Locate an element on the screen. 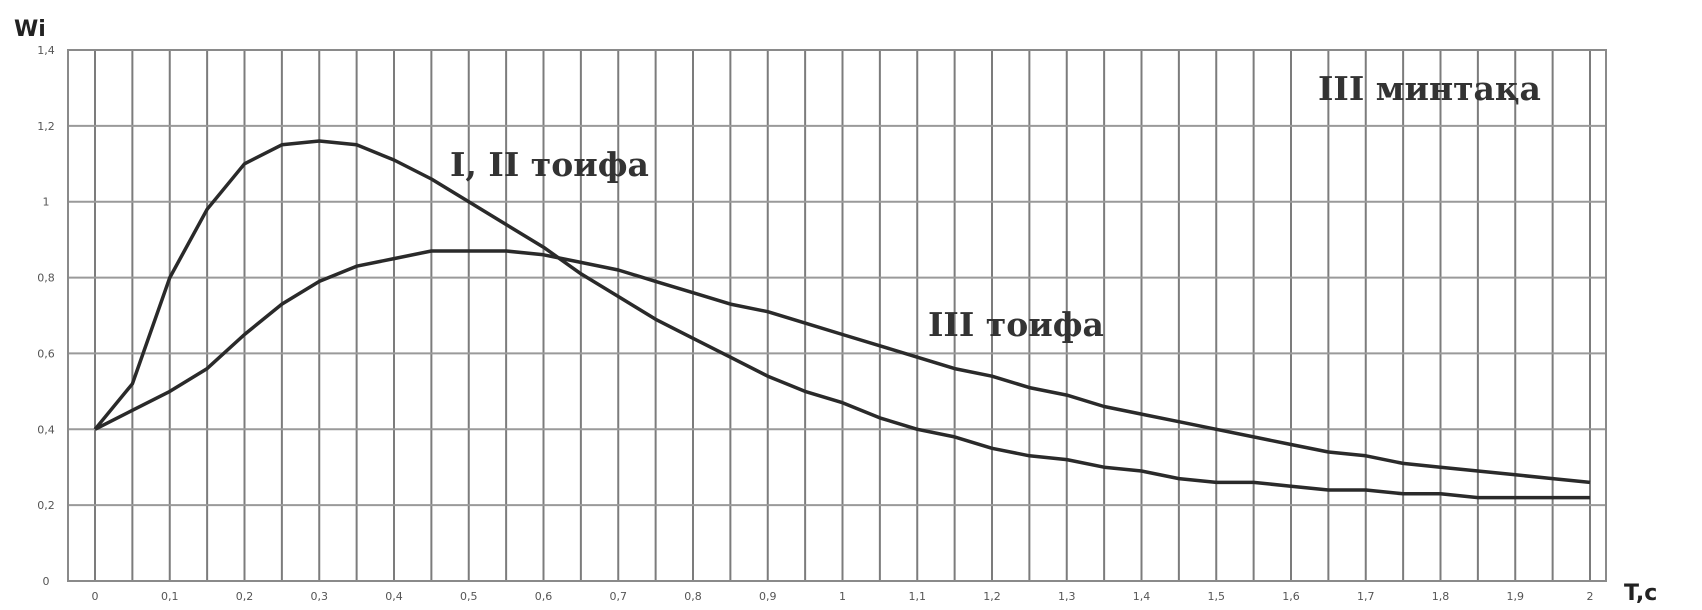 The height and width of the screenshot is (610, 1702). x-tick-label: 1,6 is located at coordinates (1291, 596).